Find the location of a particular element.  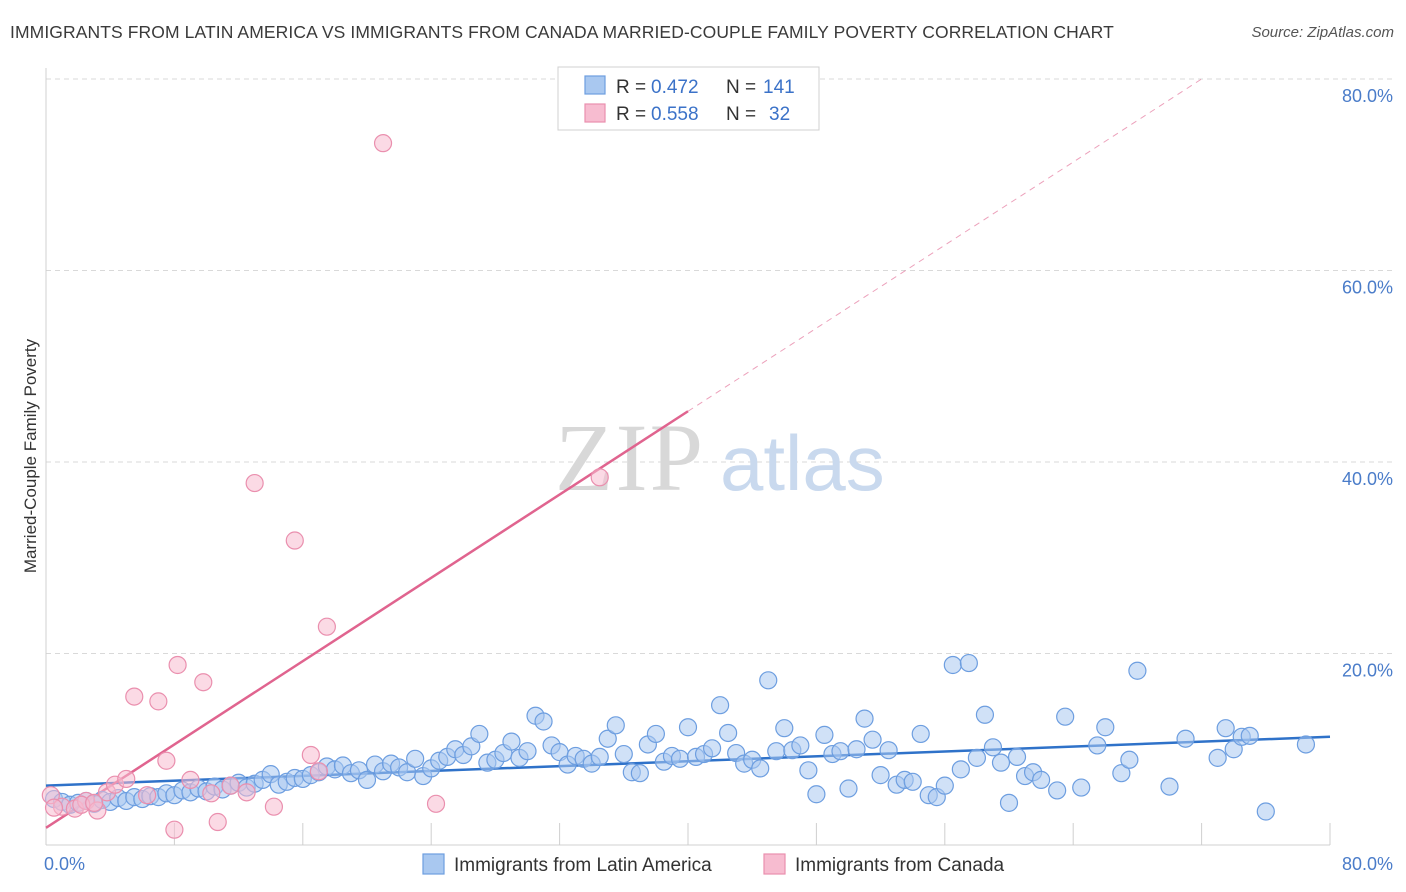

top-legend: R = 0.472 N = 141 R = 0.558 N = 32 is located at coordinates (688, 98).